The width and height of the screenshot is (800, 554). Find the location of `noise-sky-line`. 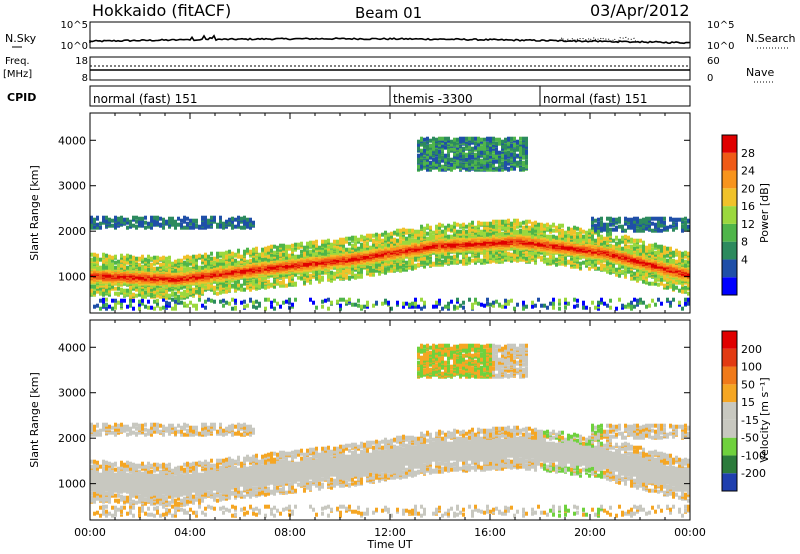

noise-sky-line is located at coordinates (390, 39).